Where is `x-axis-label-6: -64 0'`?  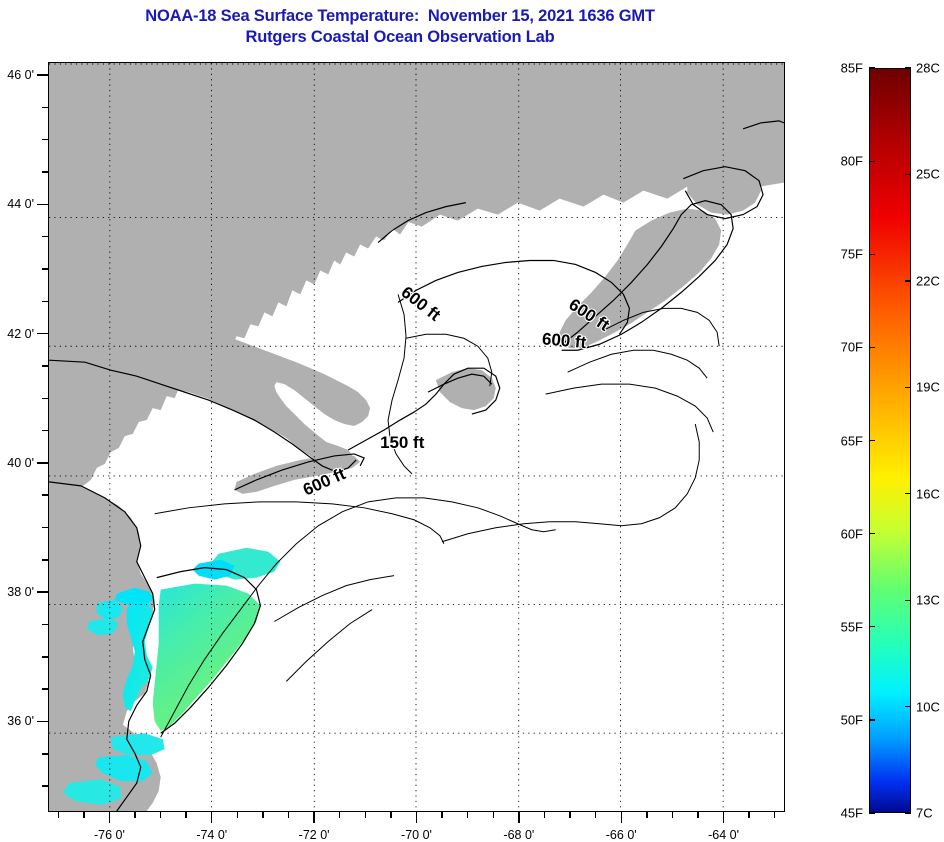 x-axis-label-6: -64 0' is located at coordinates (724, 835).